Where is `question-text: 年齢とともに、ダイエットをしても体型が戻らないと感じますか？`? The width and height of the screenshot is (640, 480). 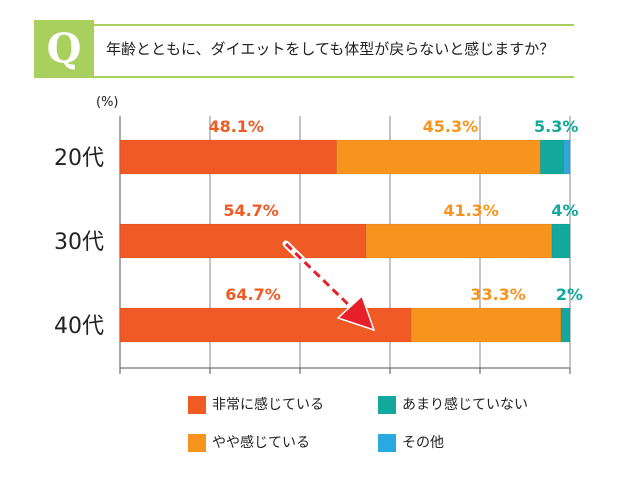 question-text: 年齢とともに、ダイエットをしても体型が戻らないと感じますか？ is located at coordinates (330, 49).